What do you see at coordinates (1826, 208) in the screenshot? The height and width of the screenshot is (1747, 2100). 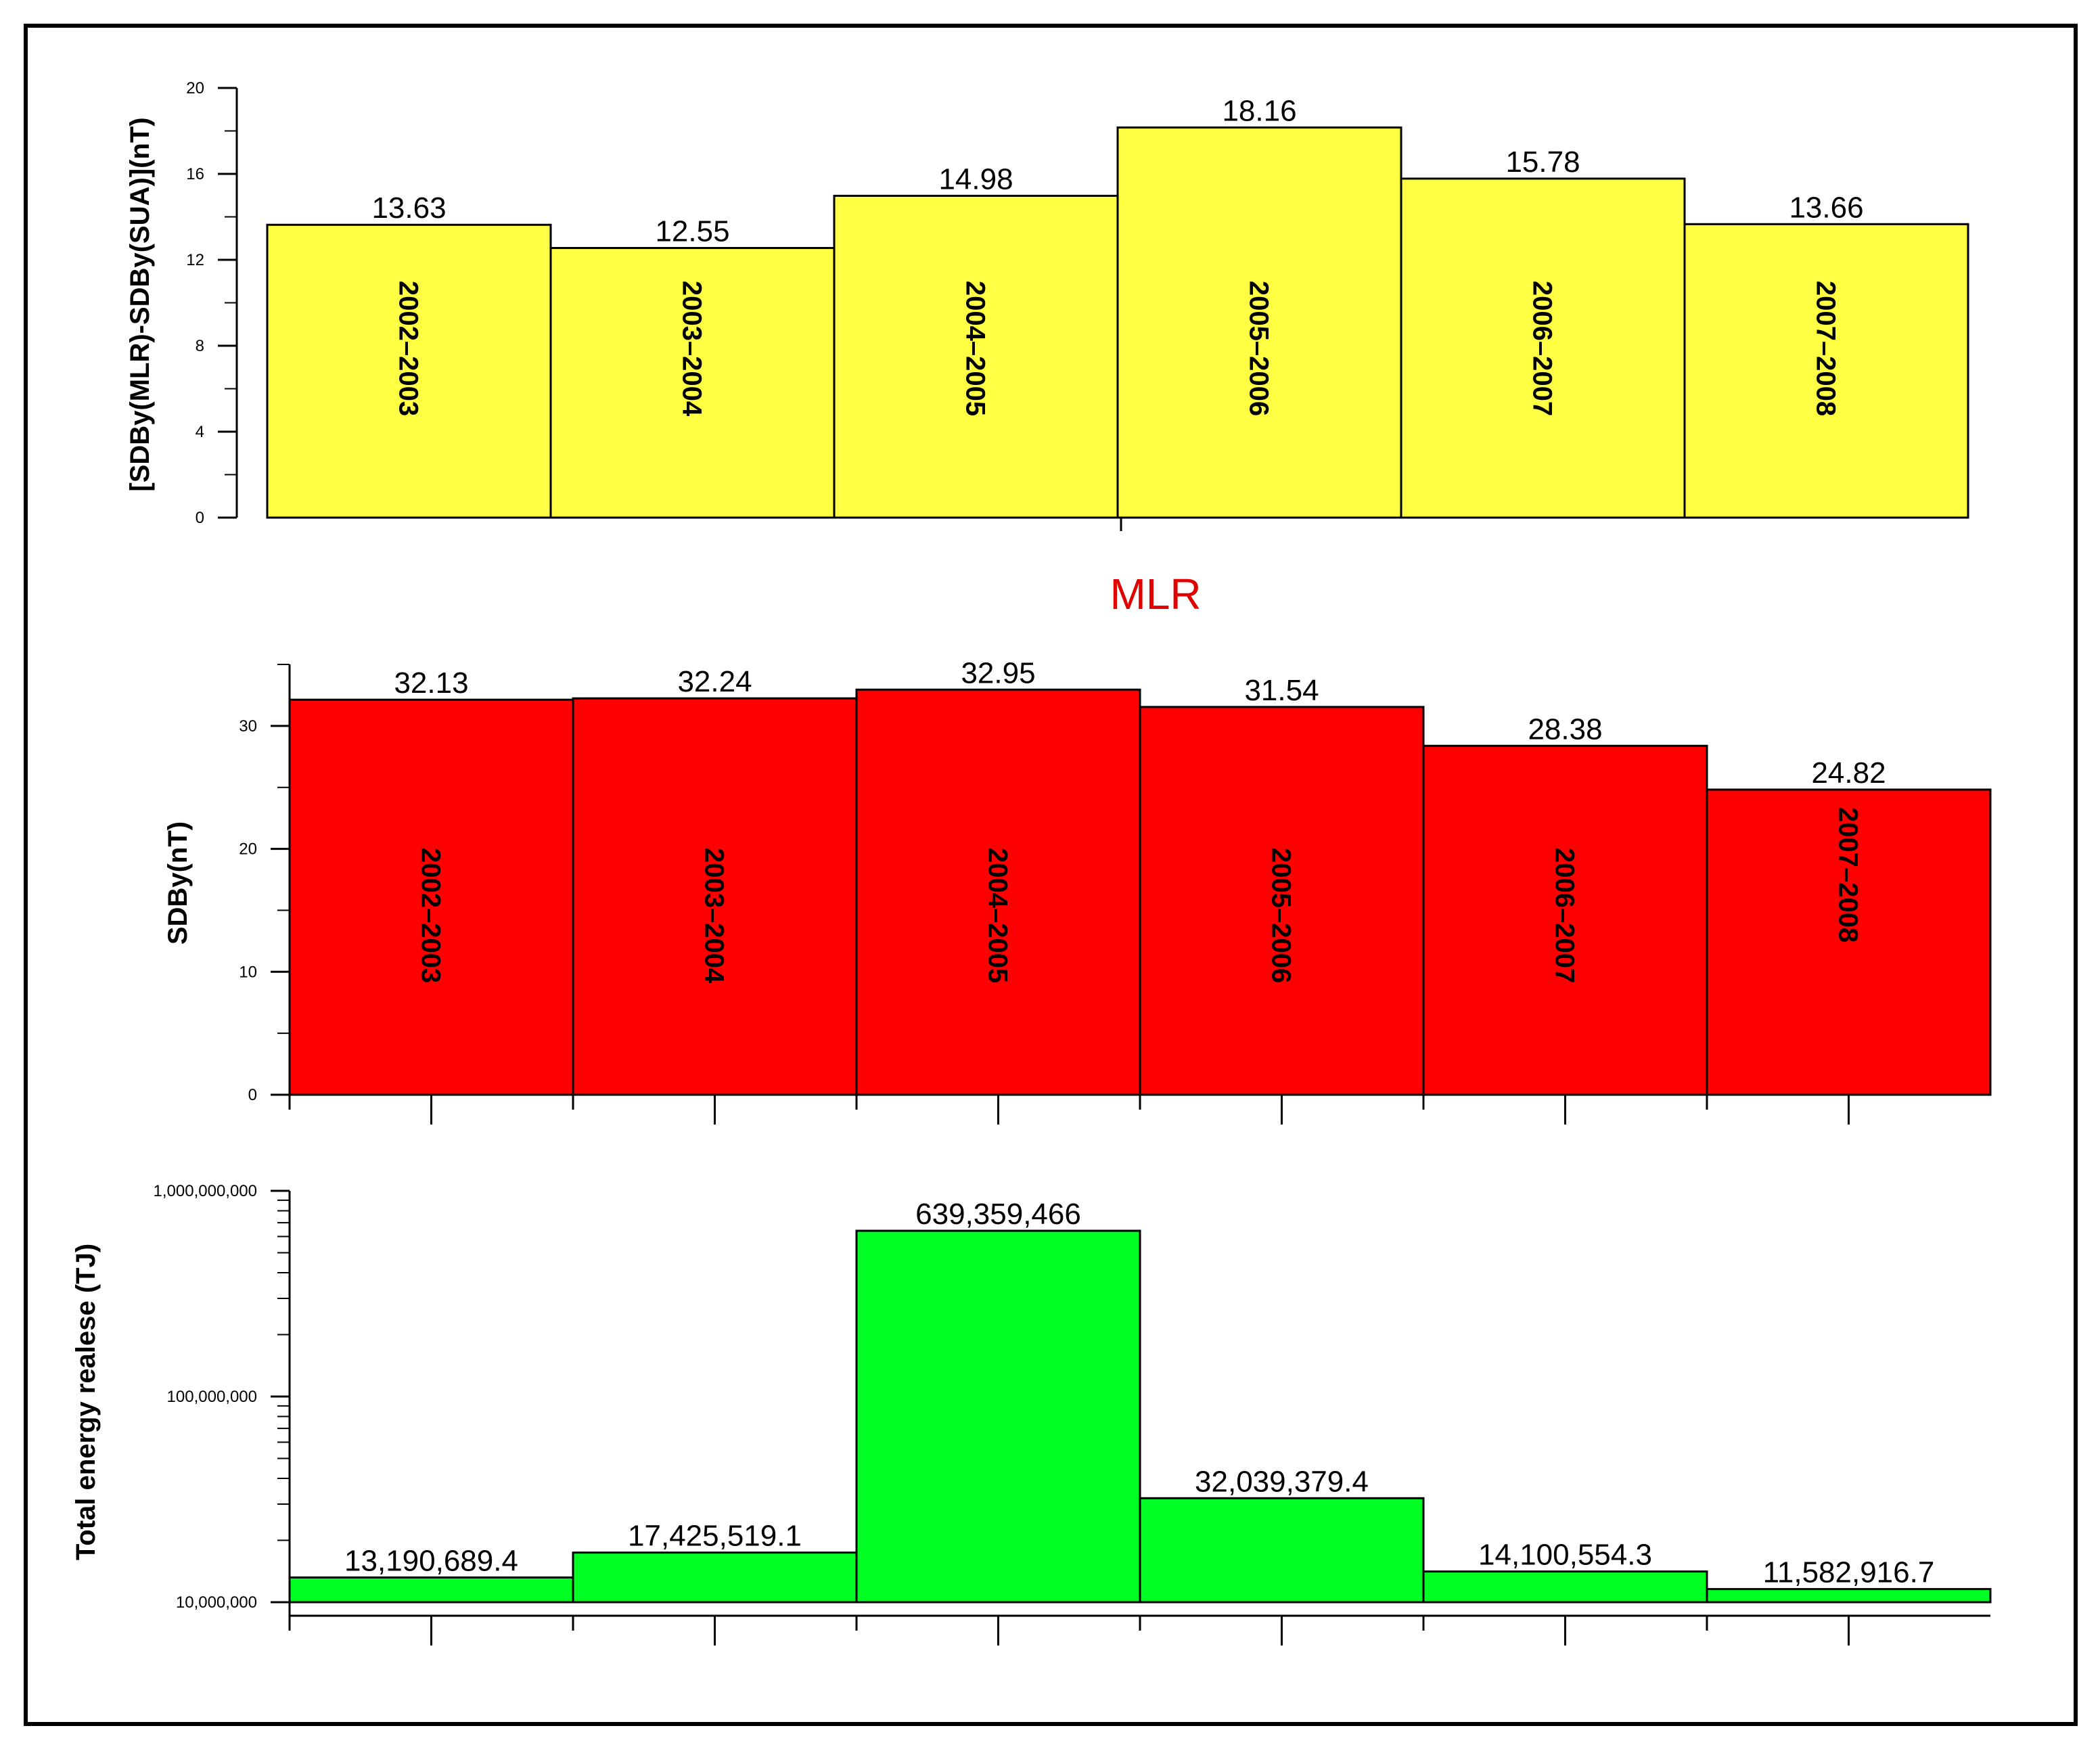 I see `bar-value-label: 13.66` at bounding box center [1826, 208].